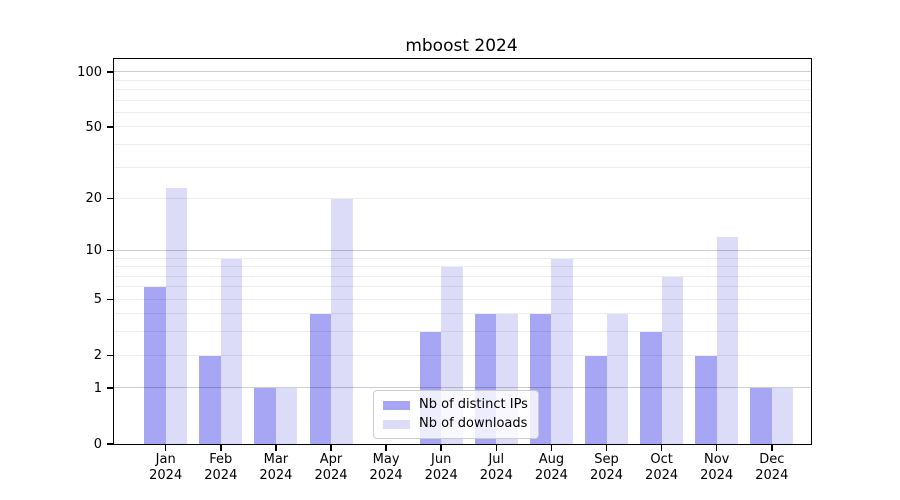 This screenshot has height=500, width=900. What do you see at coordinates (165, 447) in the screenshot?
I see `x-tick-jan` at bounding box center [165, 447].